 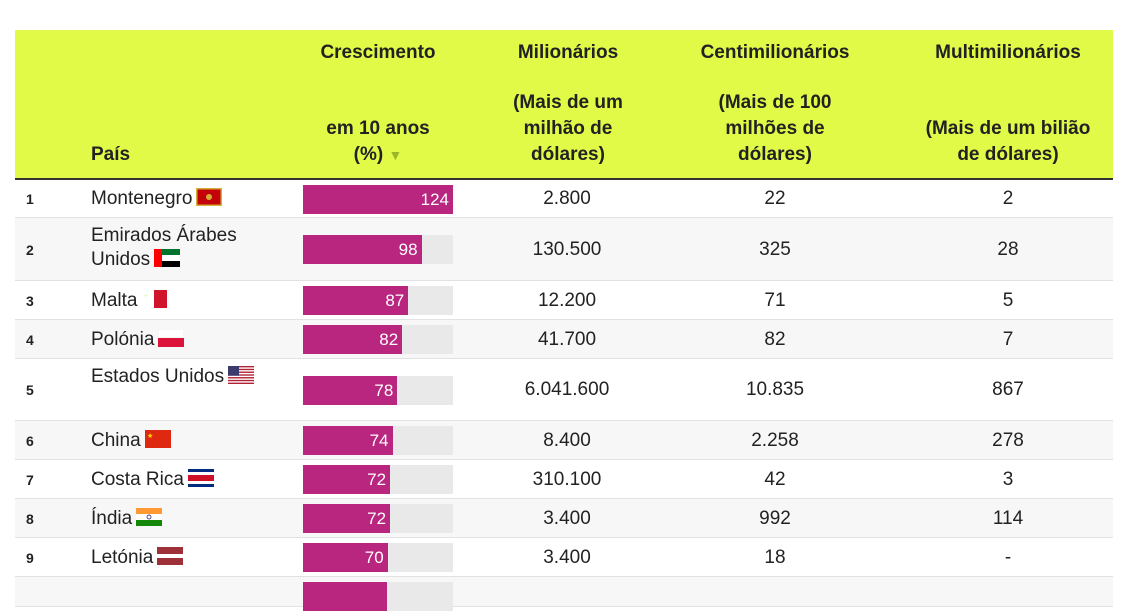 I want to click on growth-bar-track: 124, so click(x=378, y=199).